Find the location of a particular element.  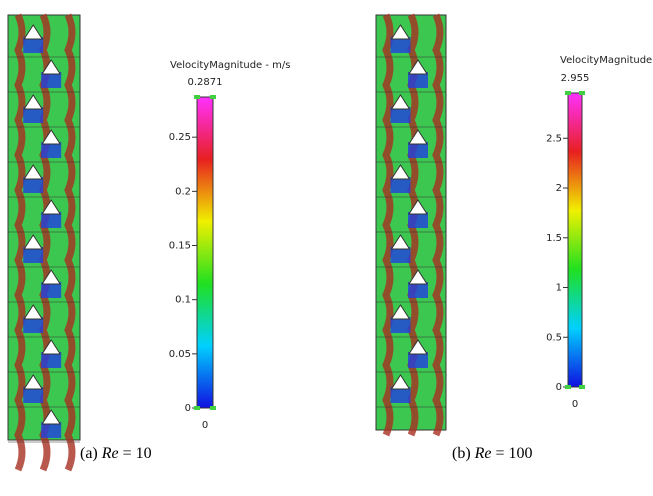

tick-label: 0.25 is located at coordinates (180, 137).